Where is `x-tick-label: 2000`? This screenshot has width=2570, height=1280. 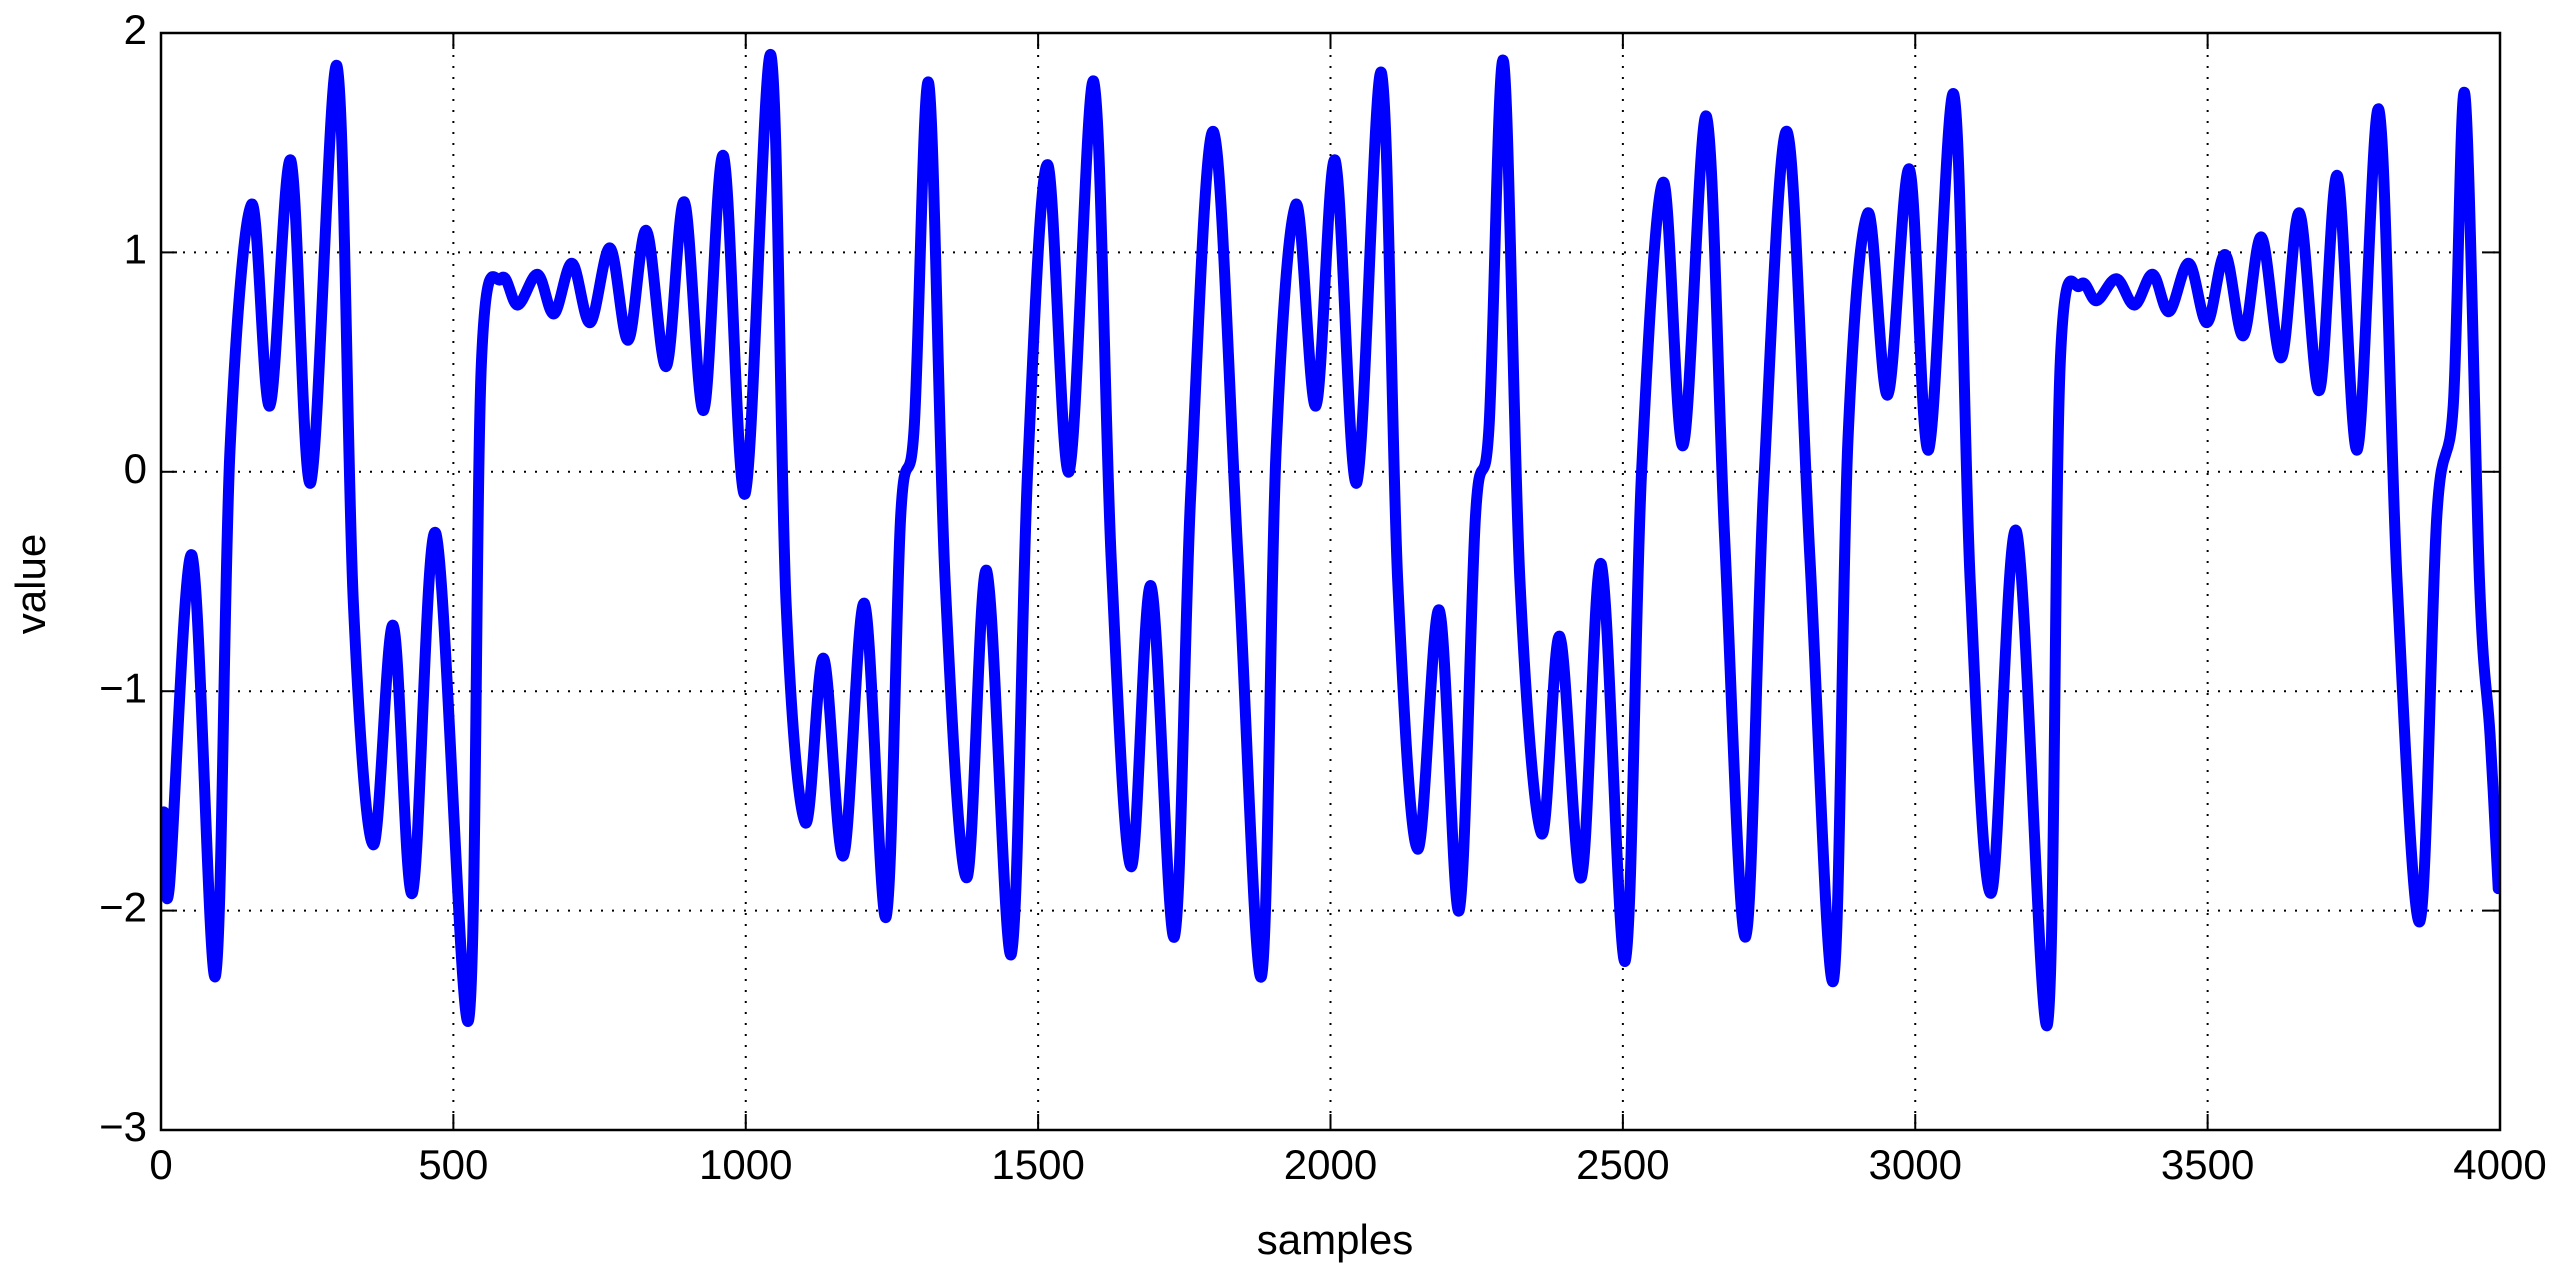
x-tick-label: 2000 is located at coordinates (1330, 1164).